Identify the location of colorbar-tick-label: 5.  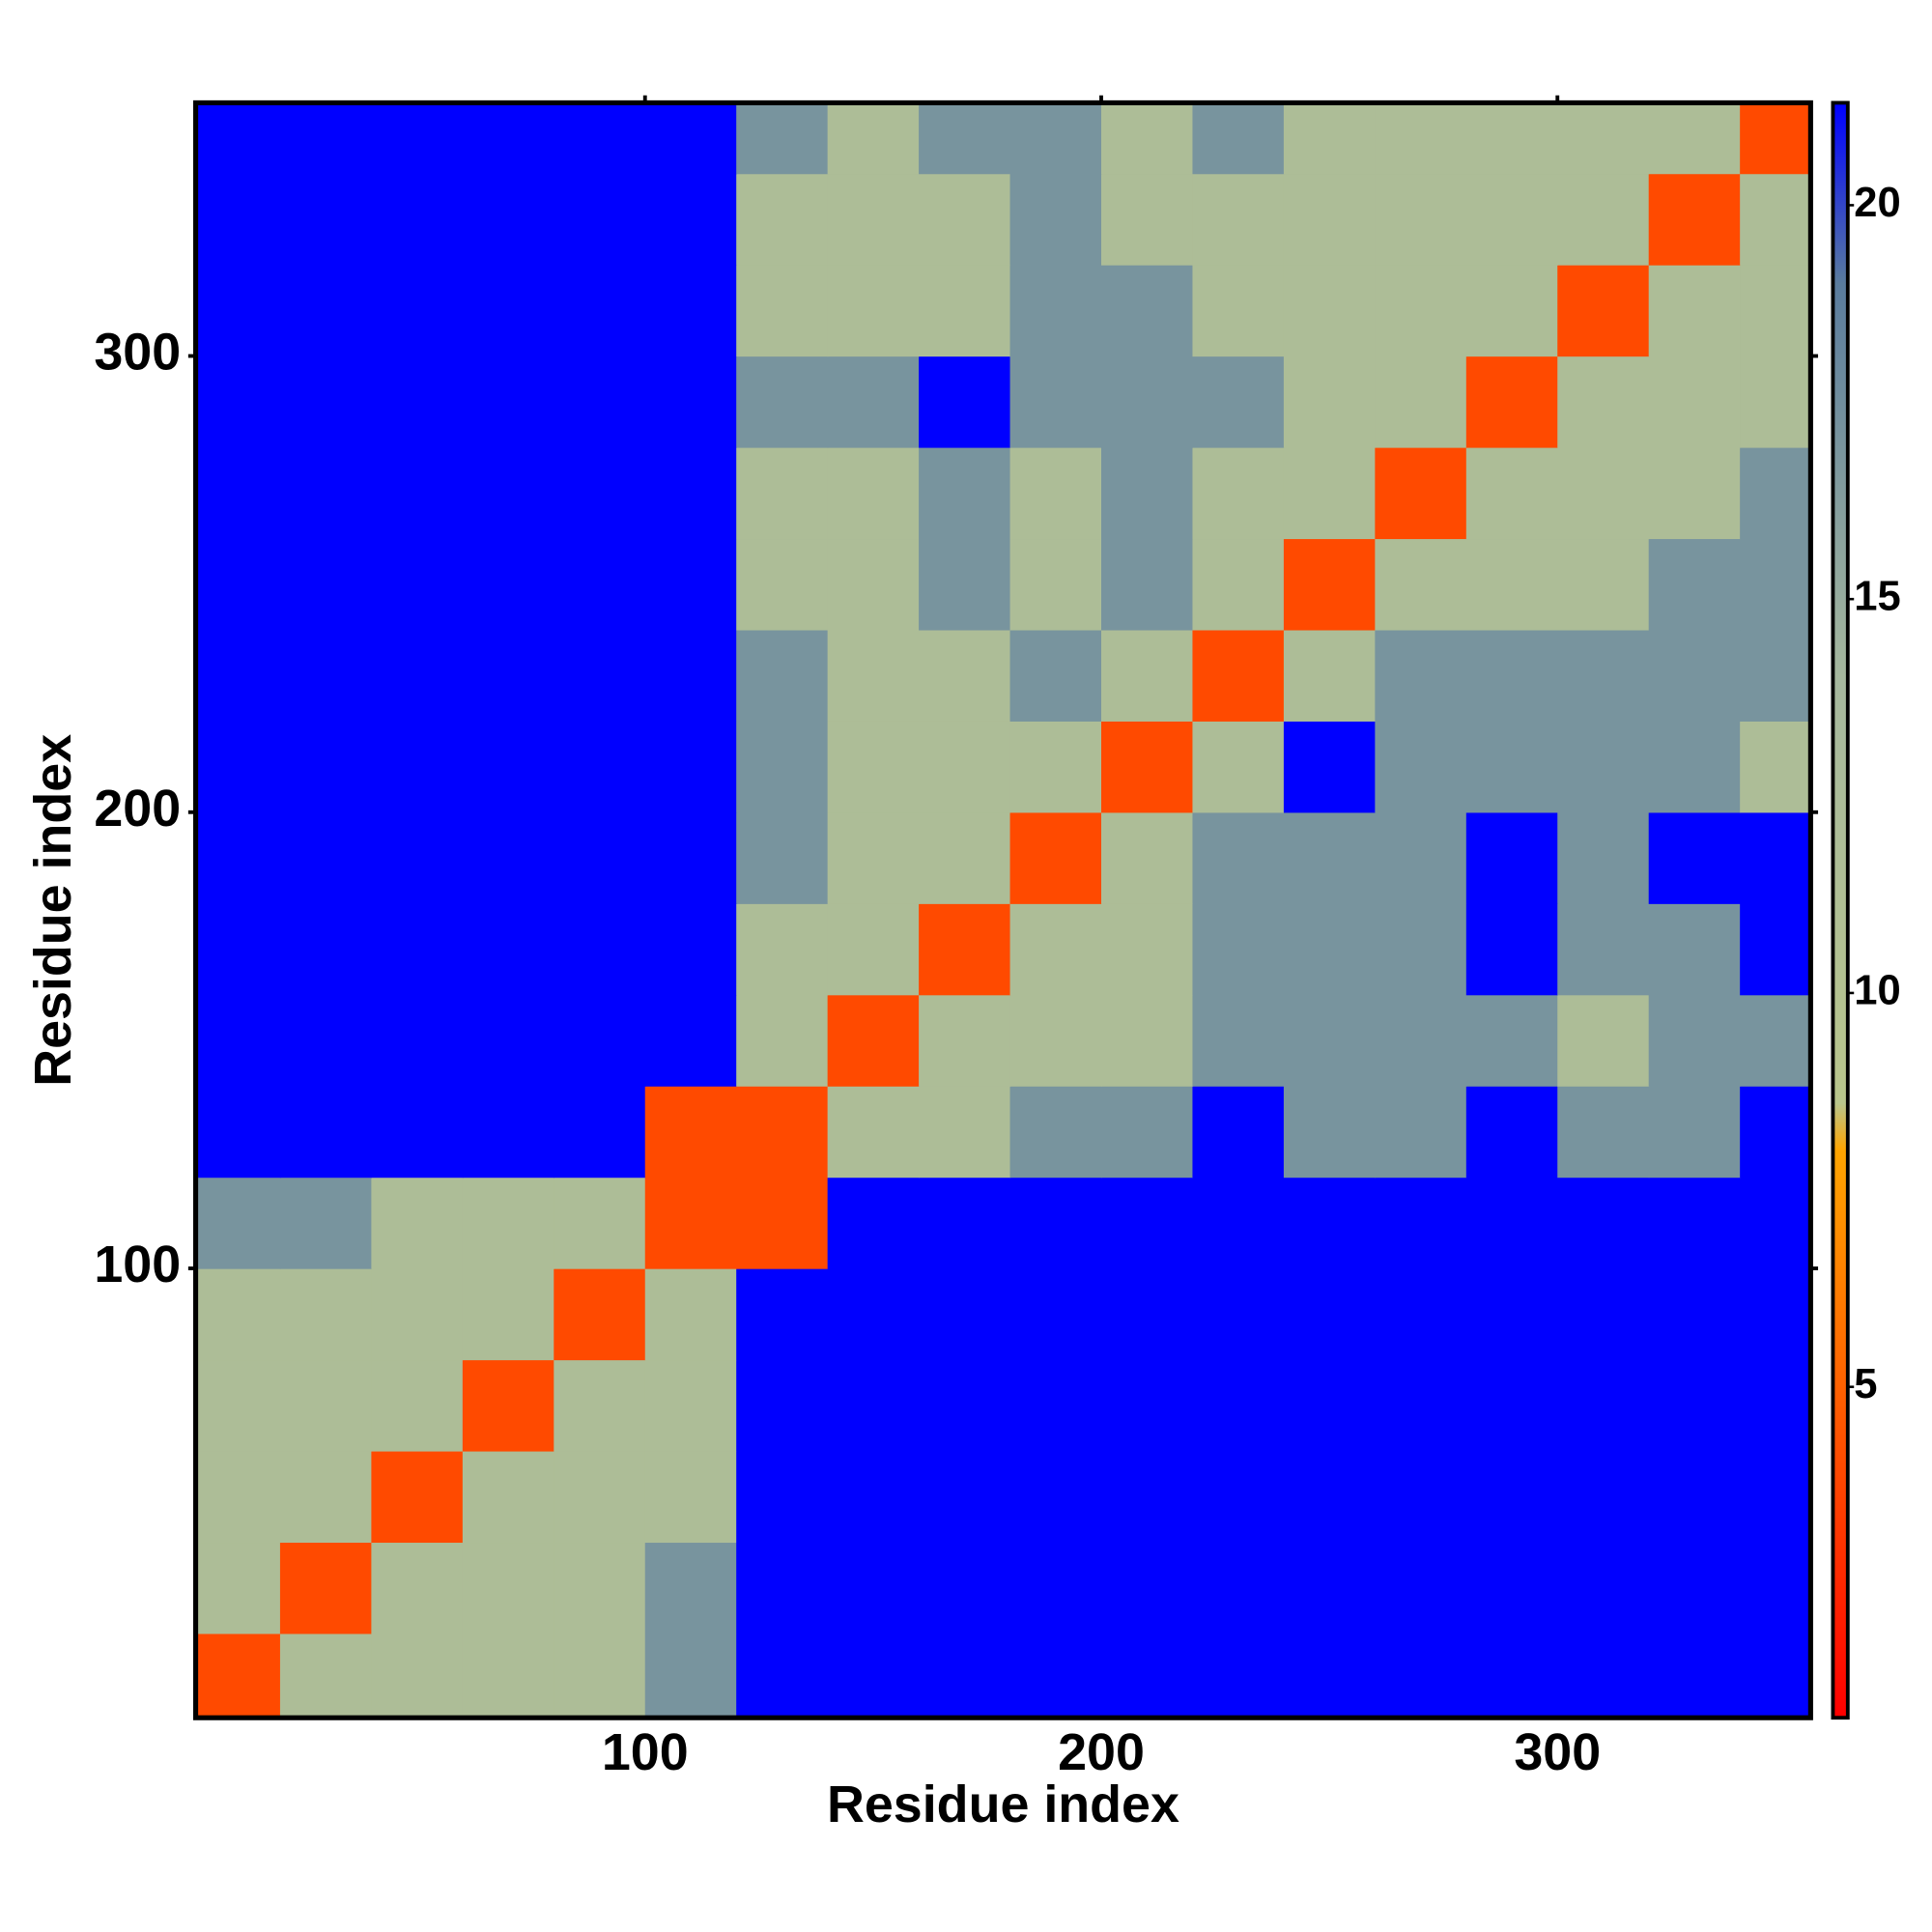
(1865, 1384).